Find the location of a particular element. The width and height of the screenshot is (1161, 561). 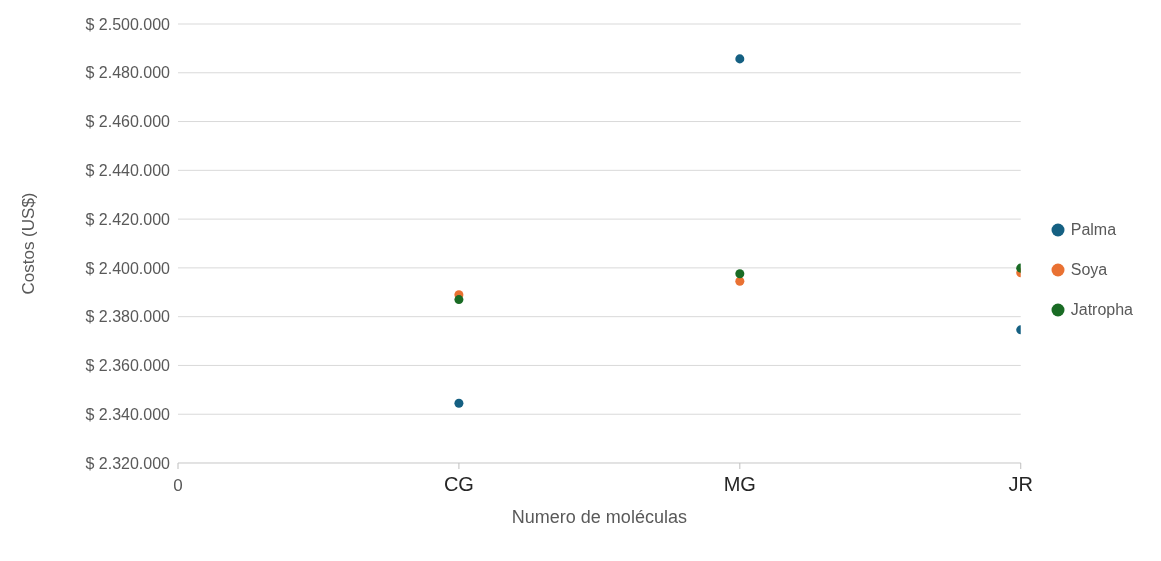

y-tick-label: $ 2.420.000 is located at coordinates (128, 219).